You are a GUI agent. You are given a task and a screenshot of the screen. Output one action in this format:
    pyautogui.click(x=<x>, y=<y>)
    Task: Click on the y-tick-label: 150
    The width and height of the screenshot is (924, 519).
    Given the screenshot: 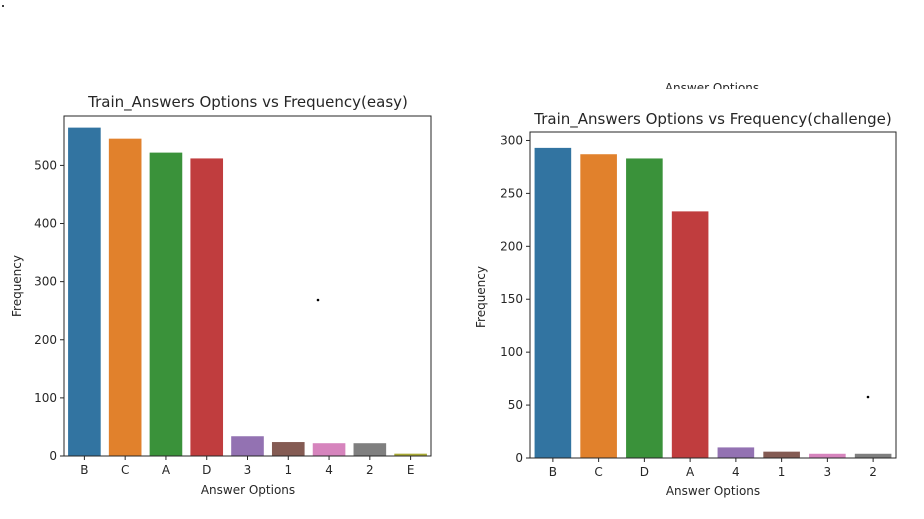 What is the action you would take?
    pyautogui.click(x=511, y=299)
    